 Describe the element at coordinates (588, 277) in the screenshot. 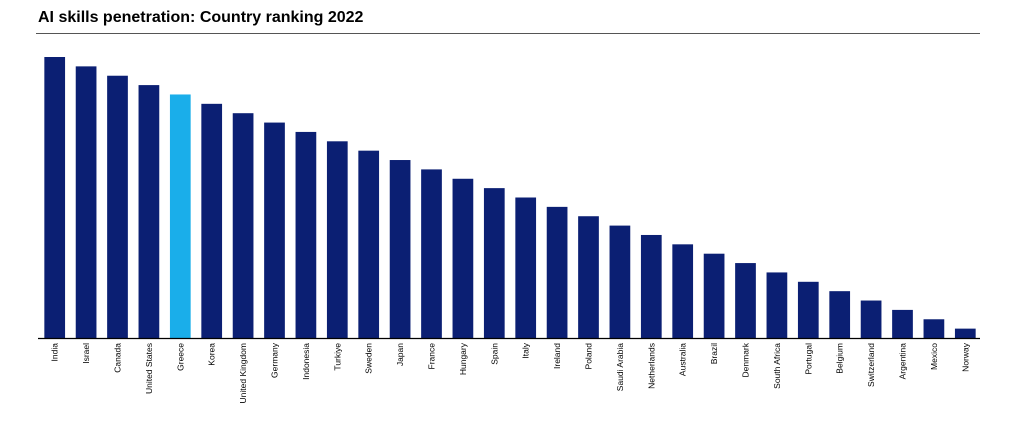

I see `bar-poland` at that location.